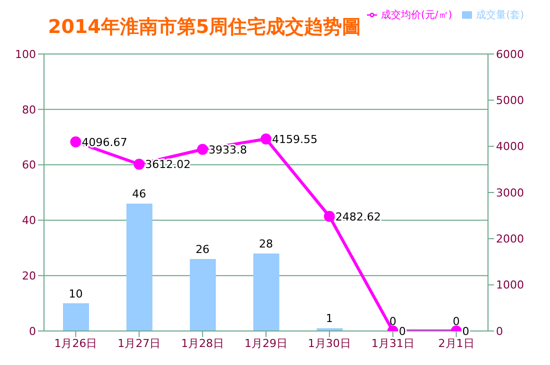 The height and width of the screenshot is (365, 550). Describe the element at coordinates (510, 101) in the screenshot. I see `y2-tick-label: 5000` at that location.